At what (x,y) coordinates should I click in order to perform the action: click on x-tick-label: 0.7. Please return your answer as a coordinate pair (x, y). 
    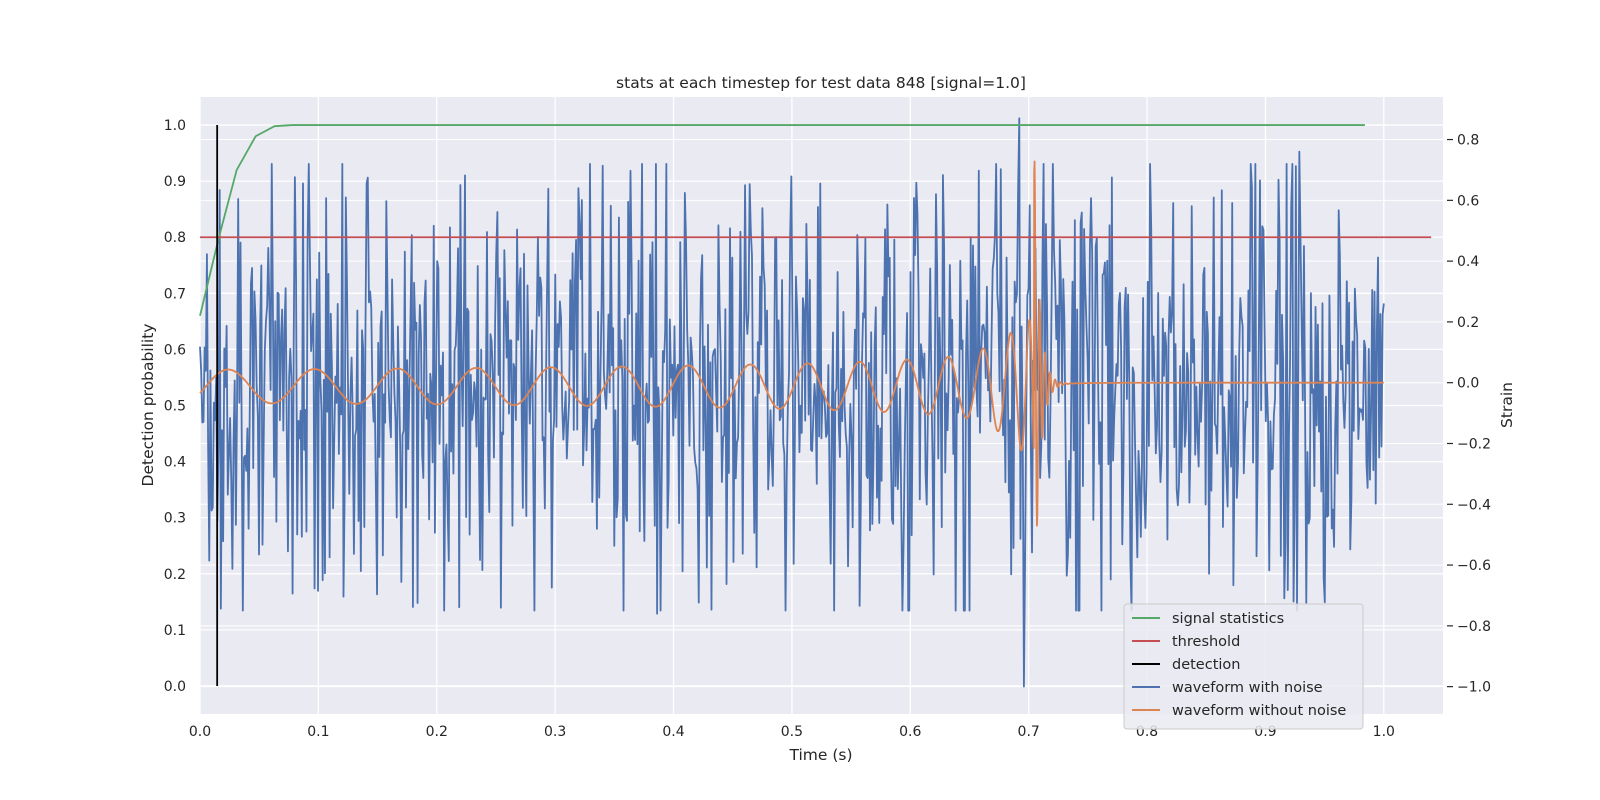
    Looking at the image, I should click on (1029, 732).